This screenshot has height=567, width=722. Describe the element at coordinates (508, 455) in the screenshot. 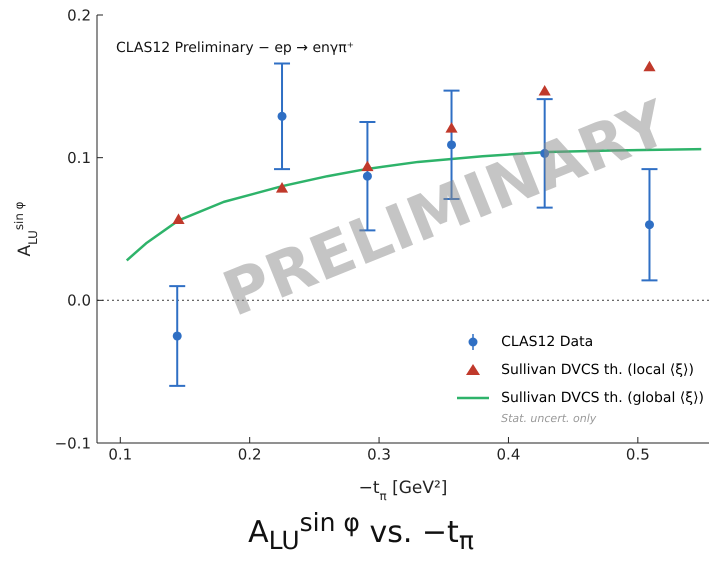

I see `x-tick-label: 0.4` at that location.